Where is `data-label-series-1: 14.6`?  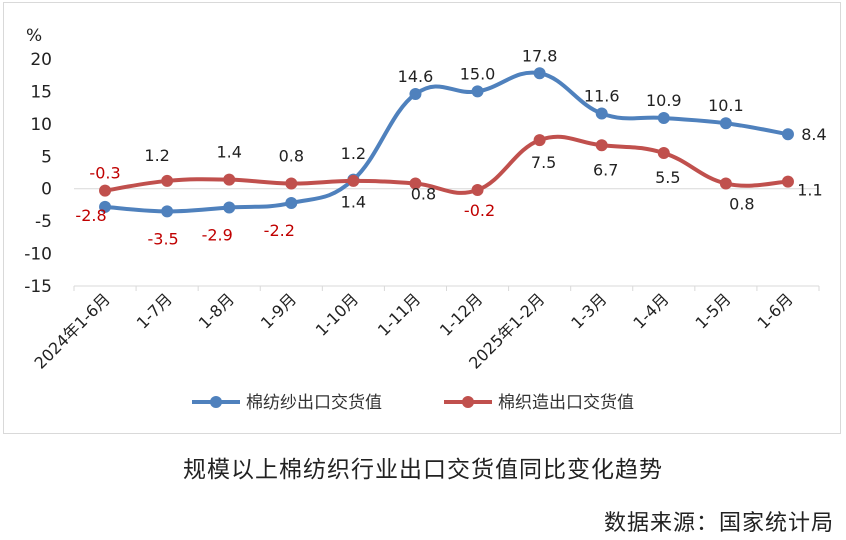 data-label-series-1: 14.6 is located at coordinates (416, 76).